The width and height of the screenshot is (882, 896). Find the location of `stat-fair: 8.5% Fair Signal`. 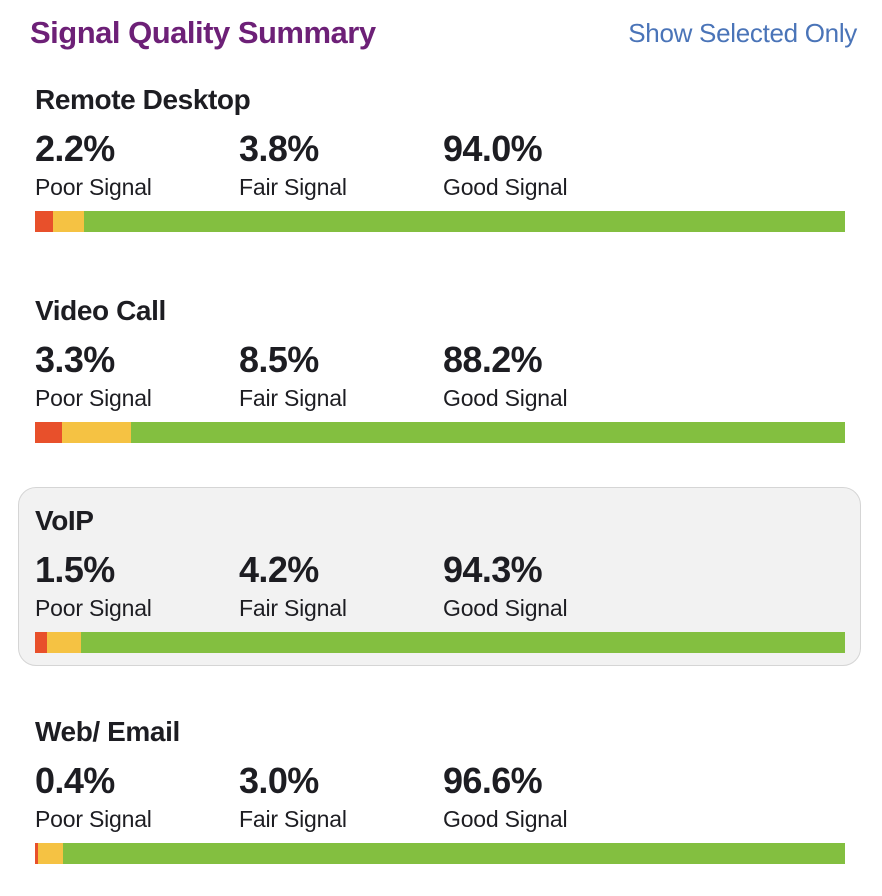

stat-fair: 8.5% Fair Signal is located at coordinates (341, 375).